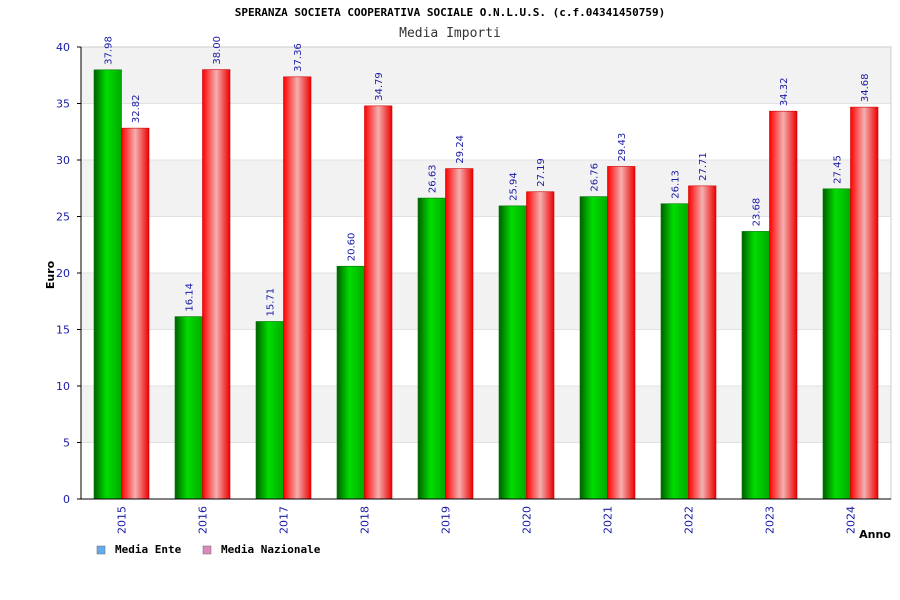  Describe the element at coordinates (864, 303) in the screenshot. I see `bar-media-nazionale-2024` at that location.